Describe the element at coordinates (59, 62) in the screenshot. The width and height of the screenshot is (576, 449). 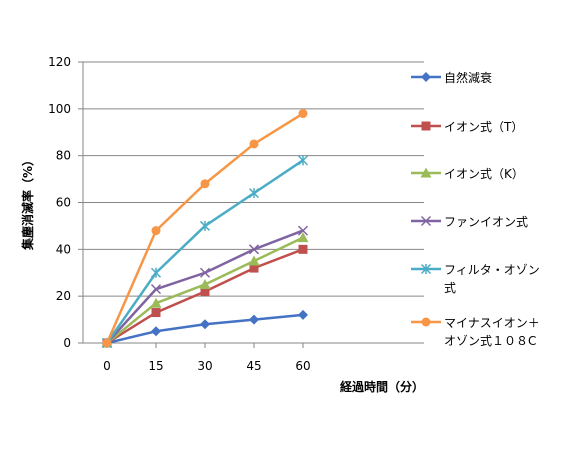
I see `y-tick-label: 120` at that location.